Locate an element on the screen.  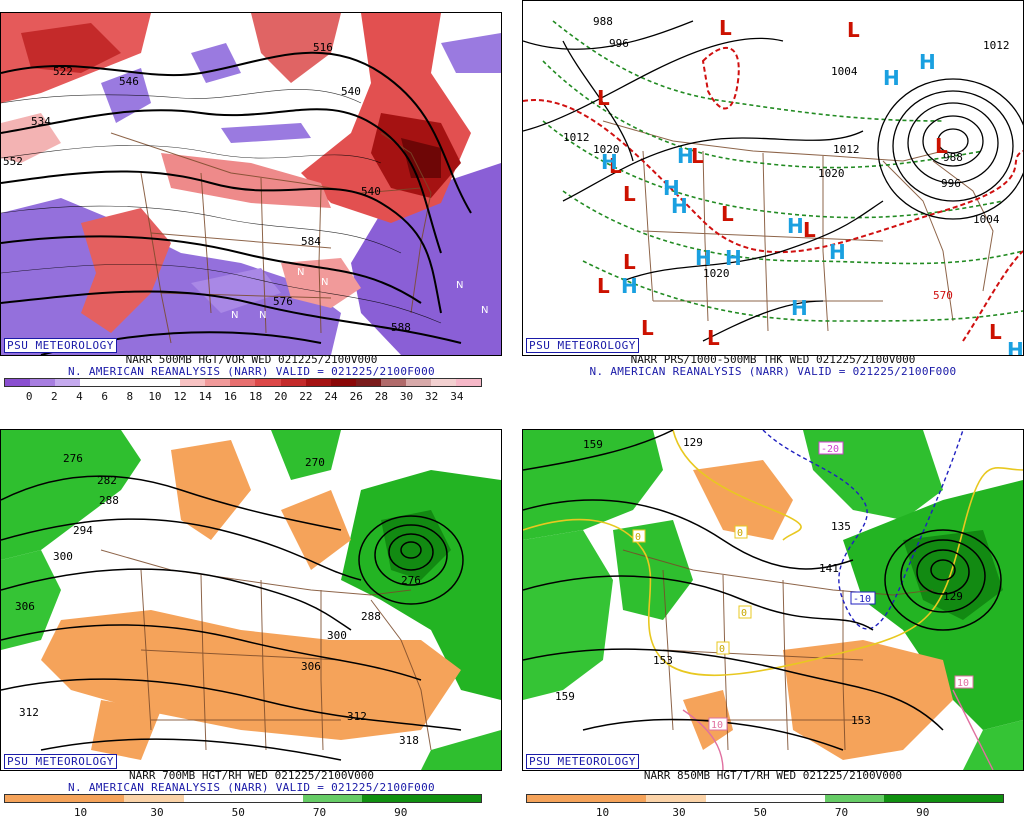
contour-label: 153 is located at coordinates (663, 660).